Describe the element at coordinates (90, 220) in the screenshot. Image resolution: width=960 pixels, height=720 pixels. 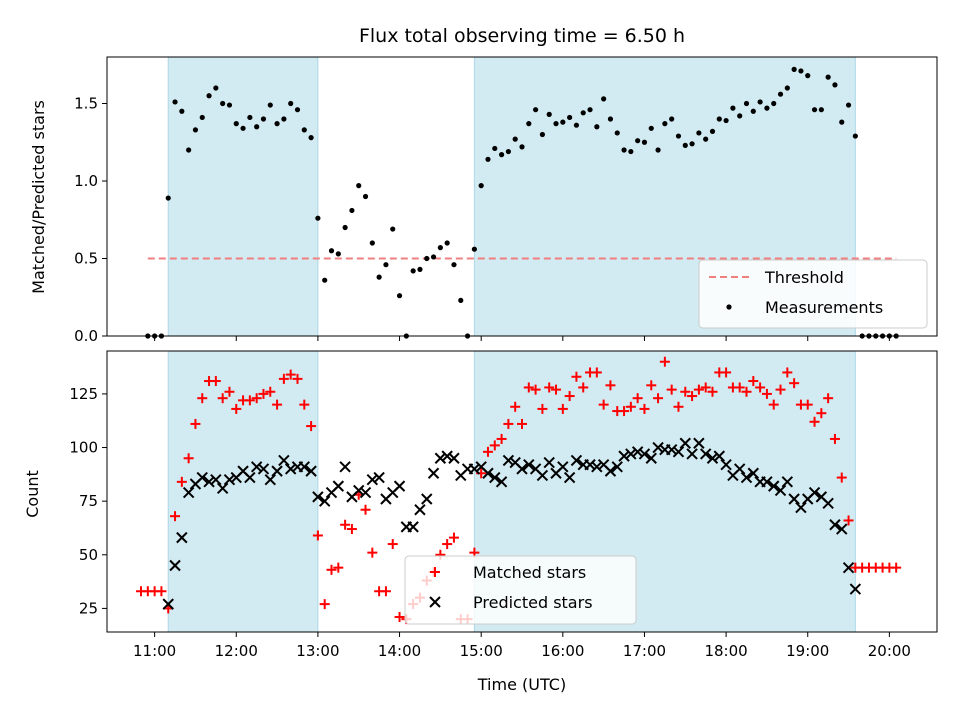
I see `top-y-ticks: 0.0 0.5 1.0 1.5` at that location.